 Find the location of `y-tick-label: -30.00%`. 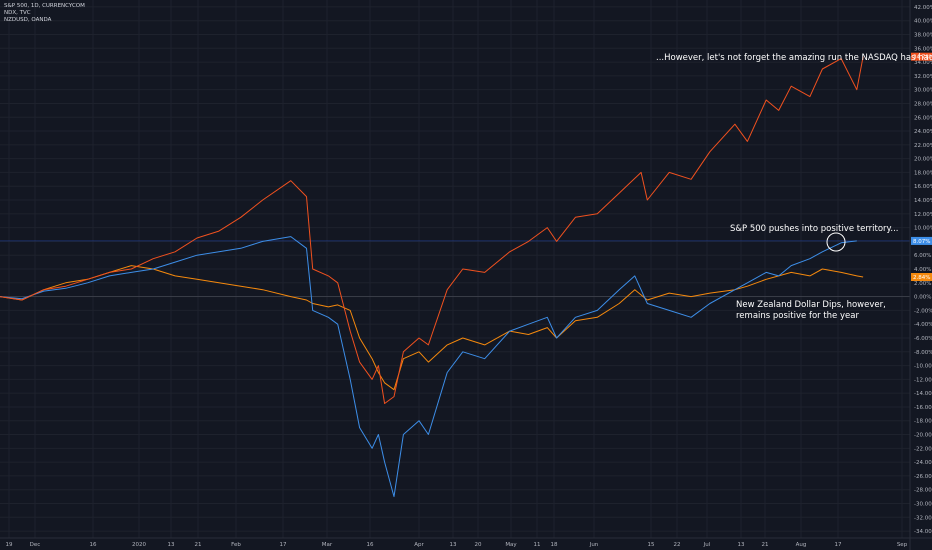

y-tick-label: -30.00% is located at coordinates (923, 505).